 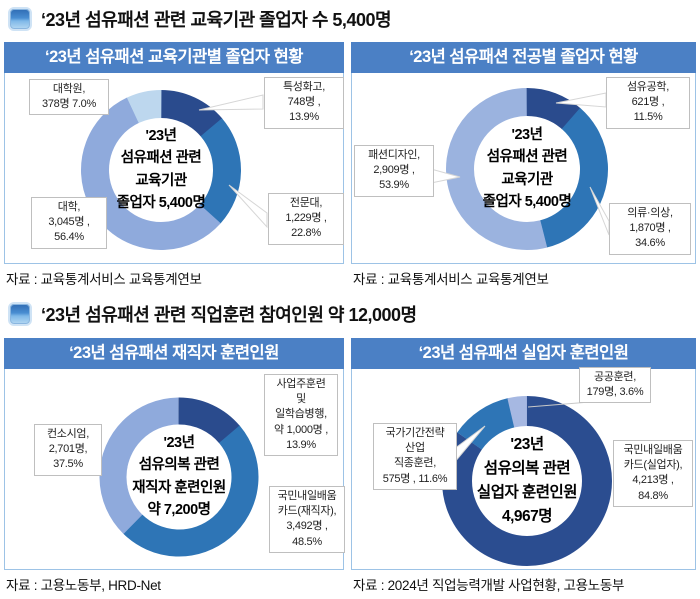 I want to click on panel3-title-bar: ‘23년 섬유패션 재직자 훈련인원, so click(x=174, y=353).